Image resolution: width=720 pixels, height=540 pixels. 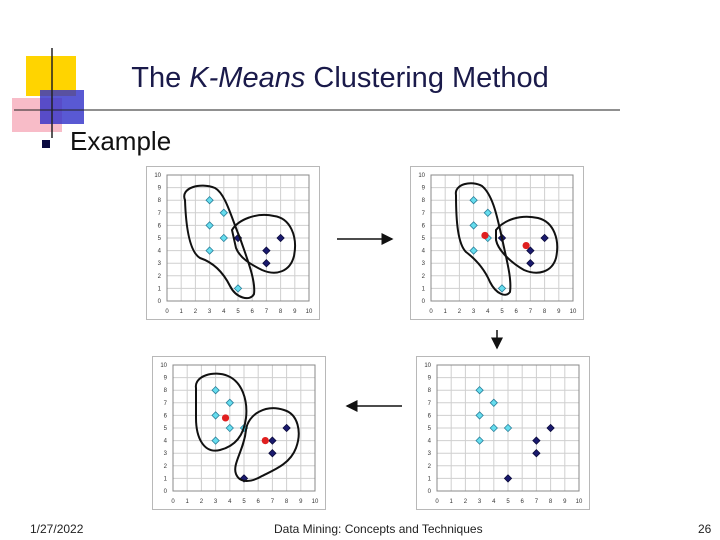 I want to click on footer-date: 1/27/2022, so click(x=57, y=529).